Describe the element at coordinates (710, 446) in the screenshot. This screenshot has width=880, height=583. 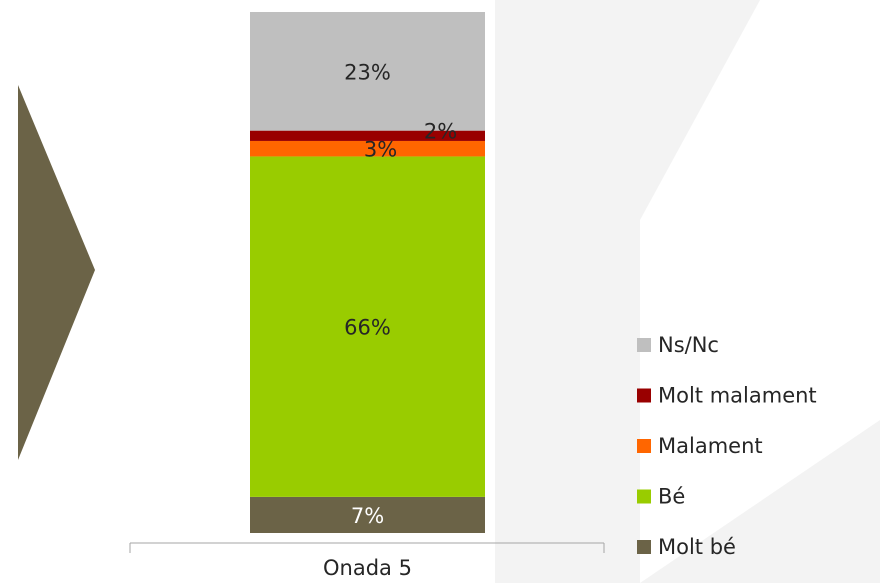
I see `legend-label: Malament` at that location.